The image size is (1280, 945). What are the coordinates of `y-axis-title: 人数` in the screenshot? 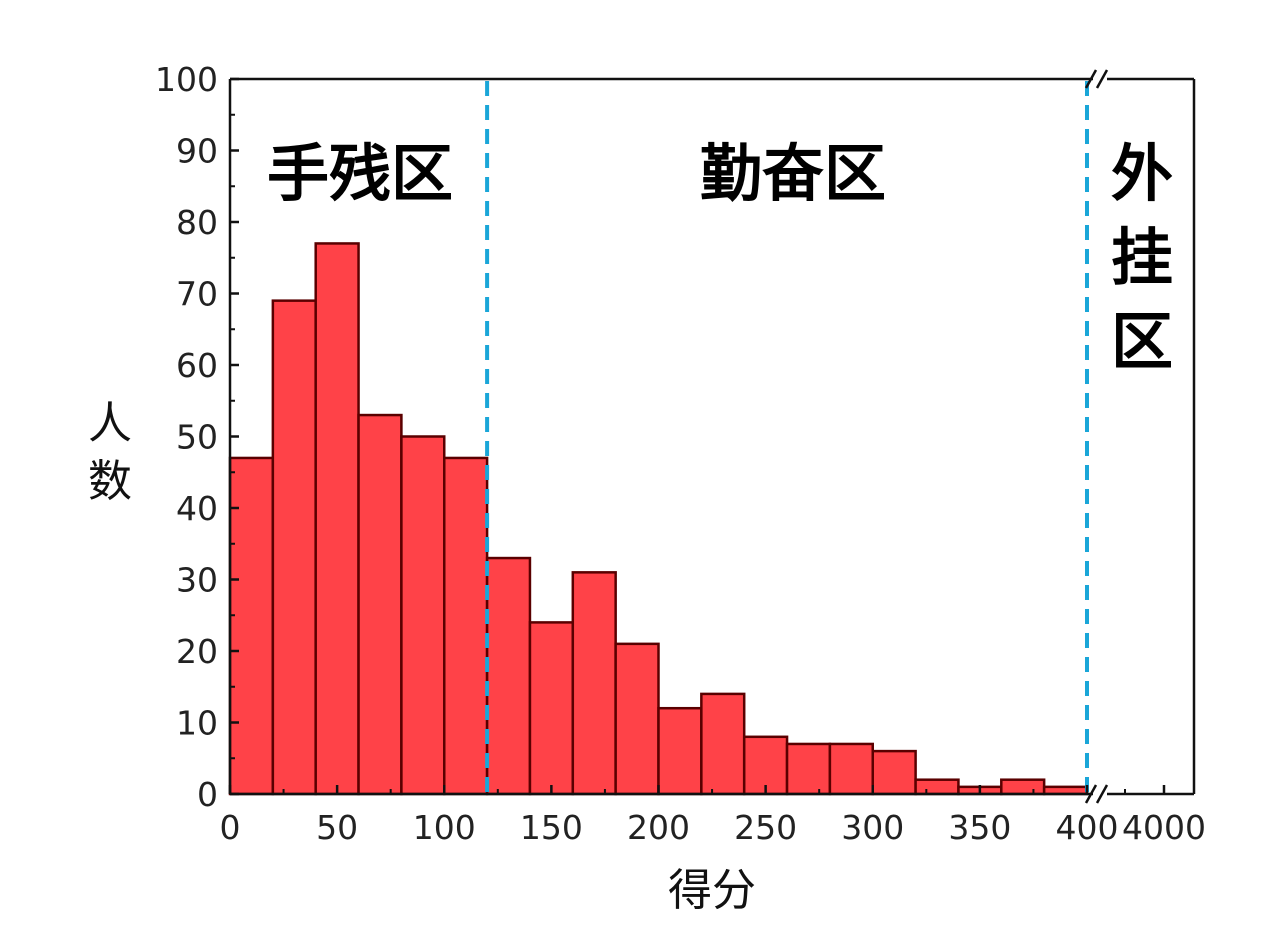 It's located at (110, 452).